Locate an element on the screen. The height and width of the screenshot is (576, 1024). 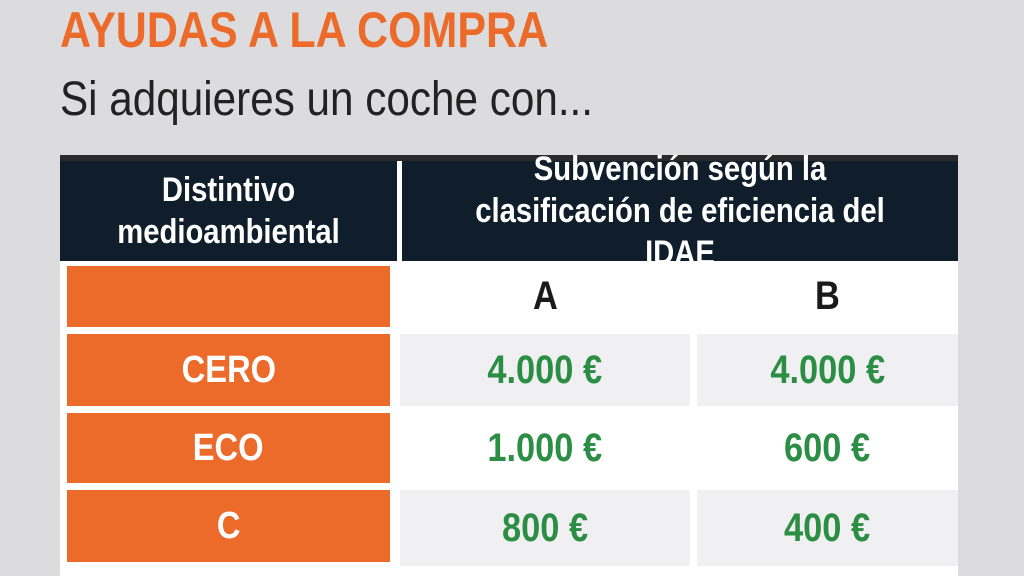
row-label-c: C is located at coordinates (228, 526).